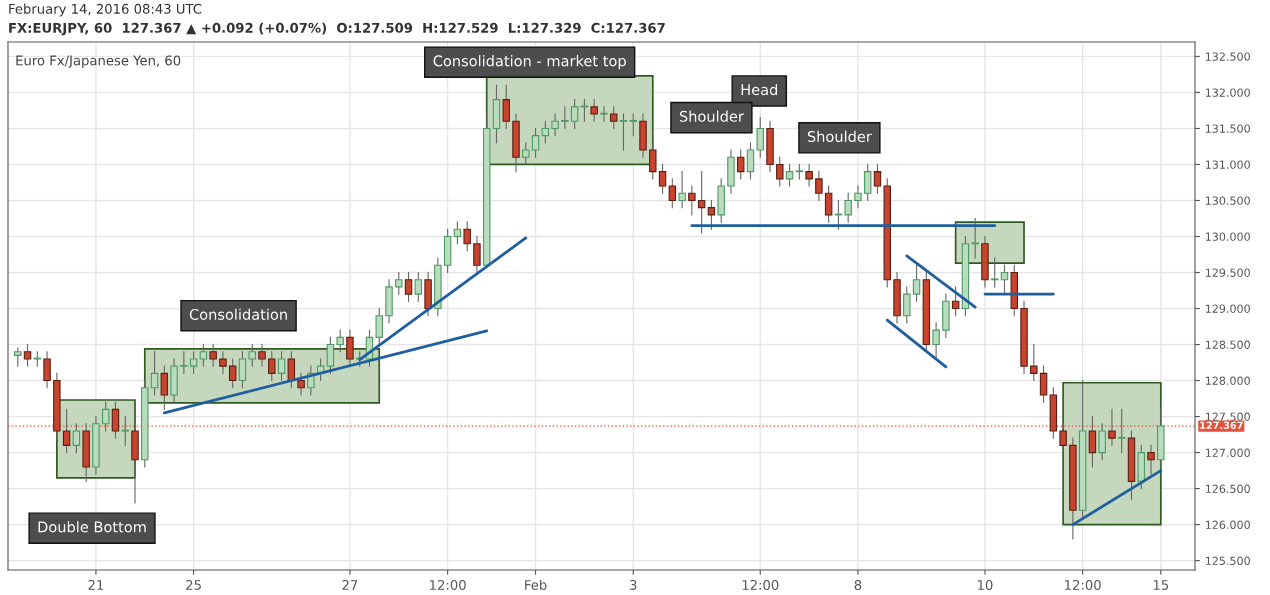  Describe the element at coordinates (985, 584) in the screenshot. I see `x-tick-label: 10` at that location.